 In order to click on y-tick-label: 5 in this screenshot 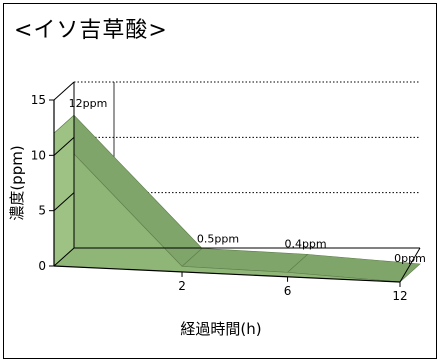, I will do `click(42, 211)`.